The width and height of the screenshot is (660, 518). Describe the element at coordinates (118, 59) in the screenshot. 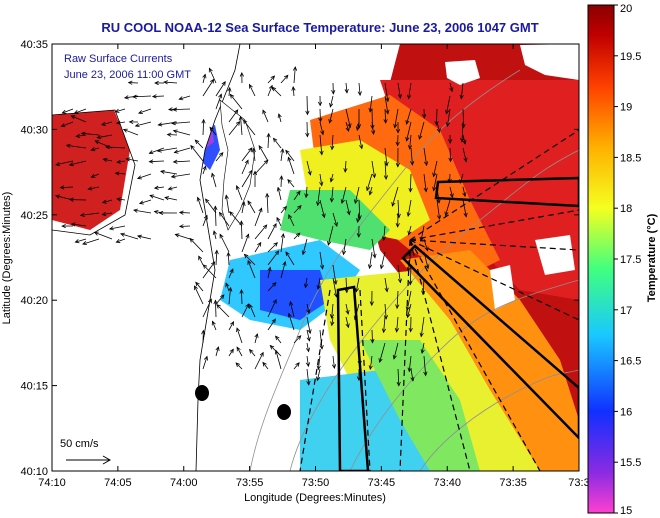

I see `inset-label-currents: Raw Surface Currents` at that location.